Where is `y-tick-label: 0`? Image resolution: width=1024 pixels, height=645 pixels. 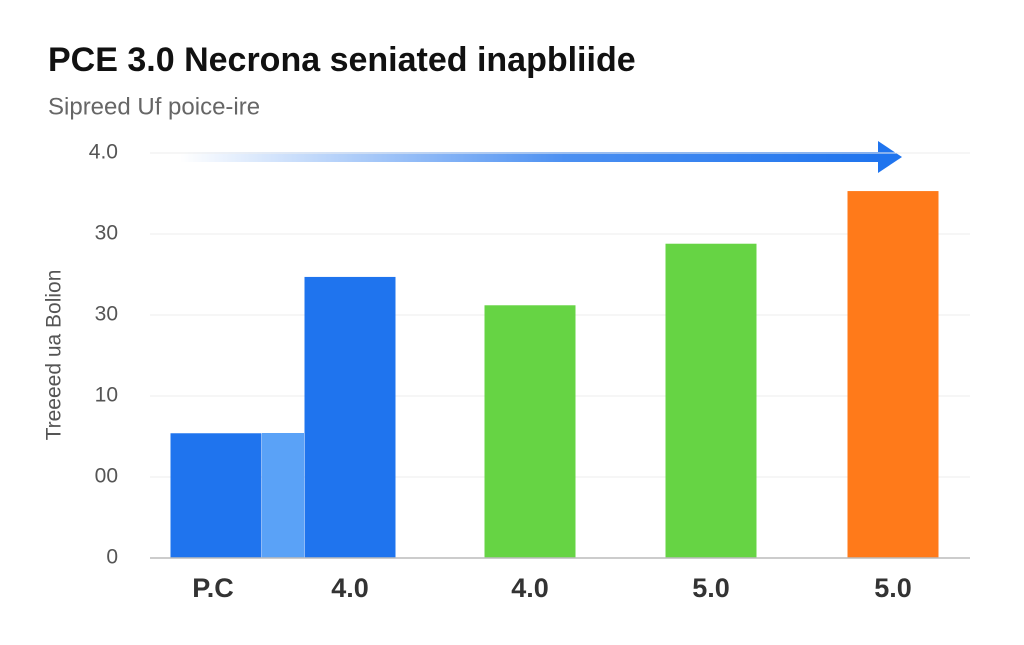 y-tick-label: 0 is located at coordinates (112, 557).